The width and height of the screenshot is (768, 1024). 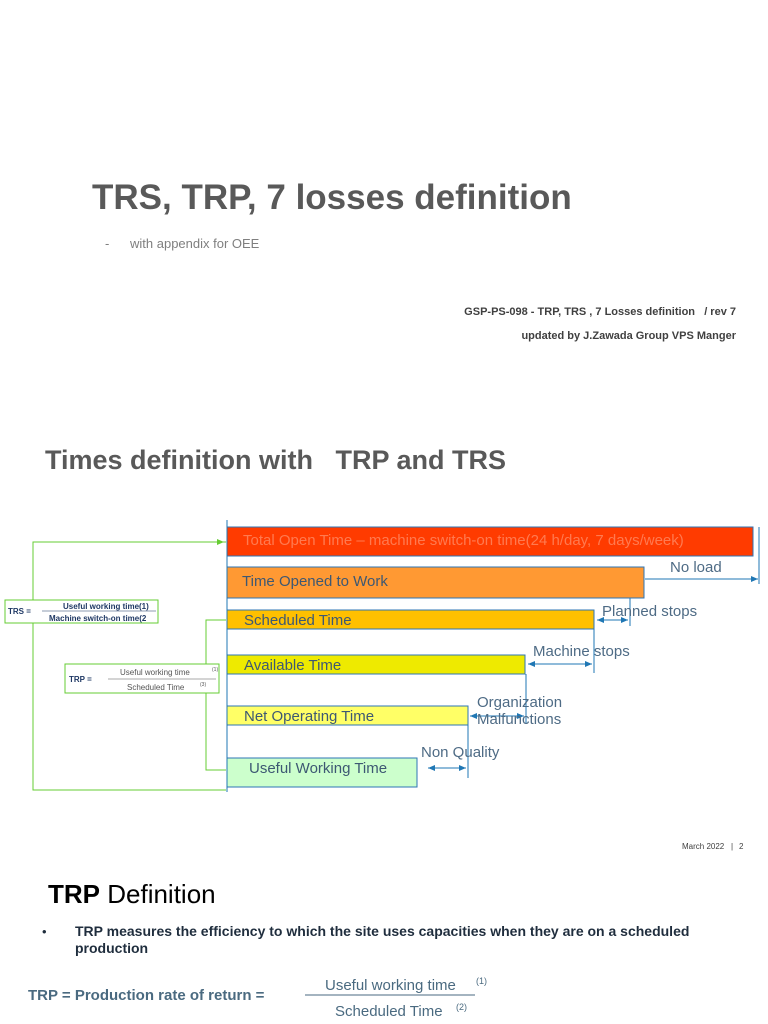 I want to click on trp-label: TRP =, so click(x=80, y=679).